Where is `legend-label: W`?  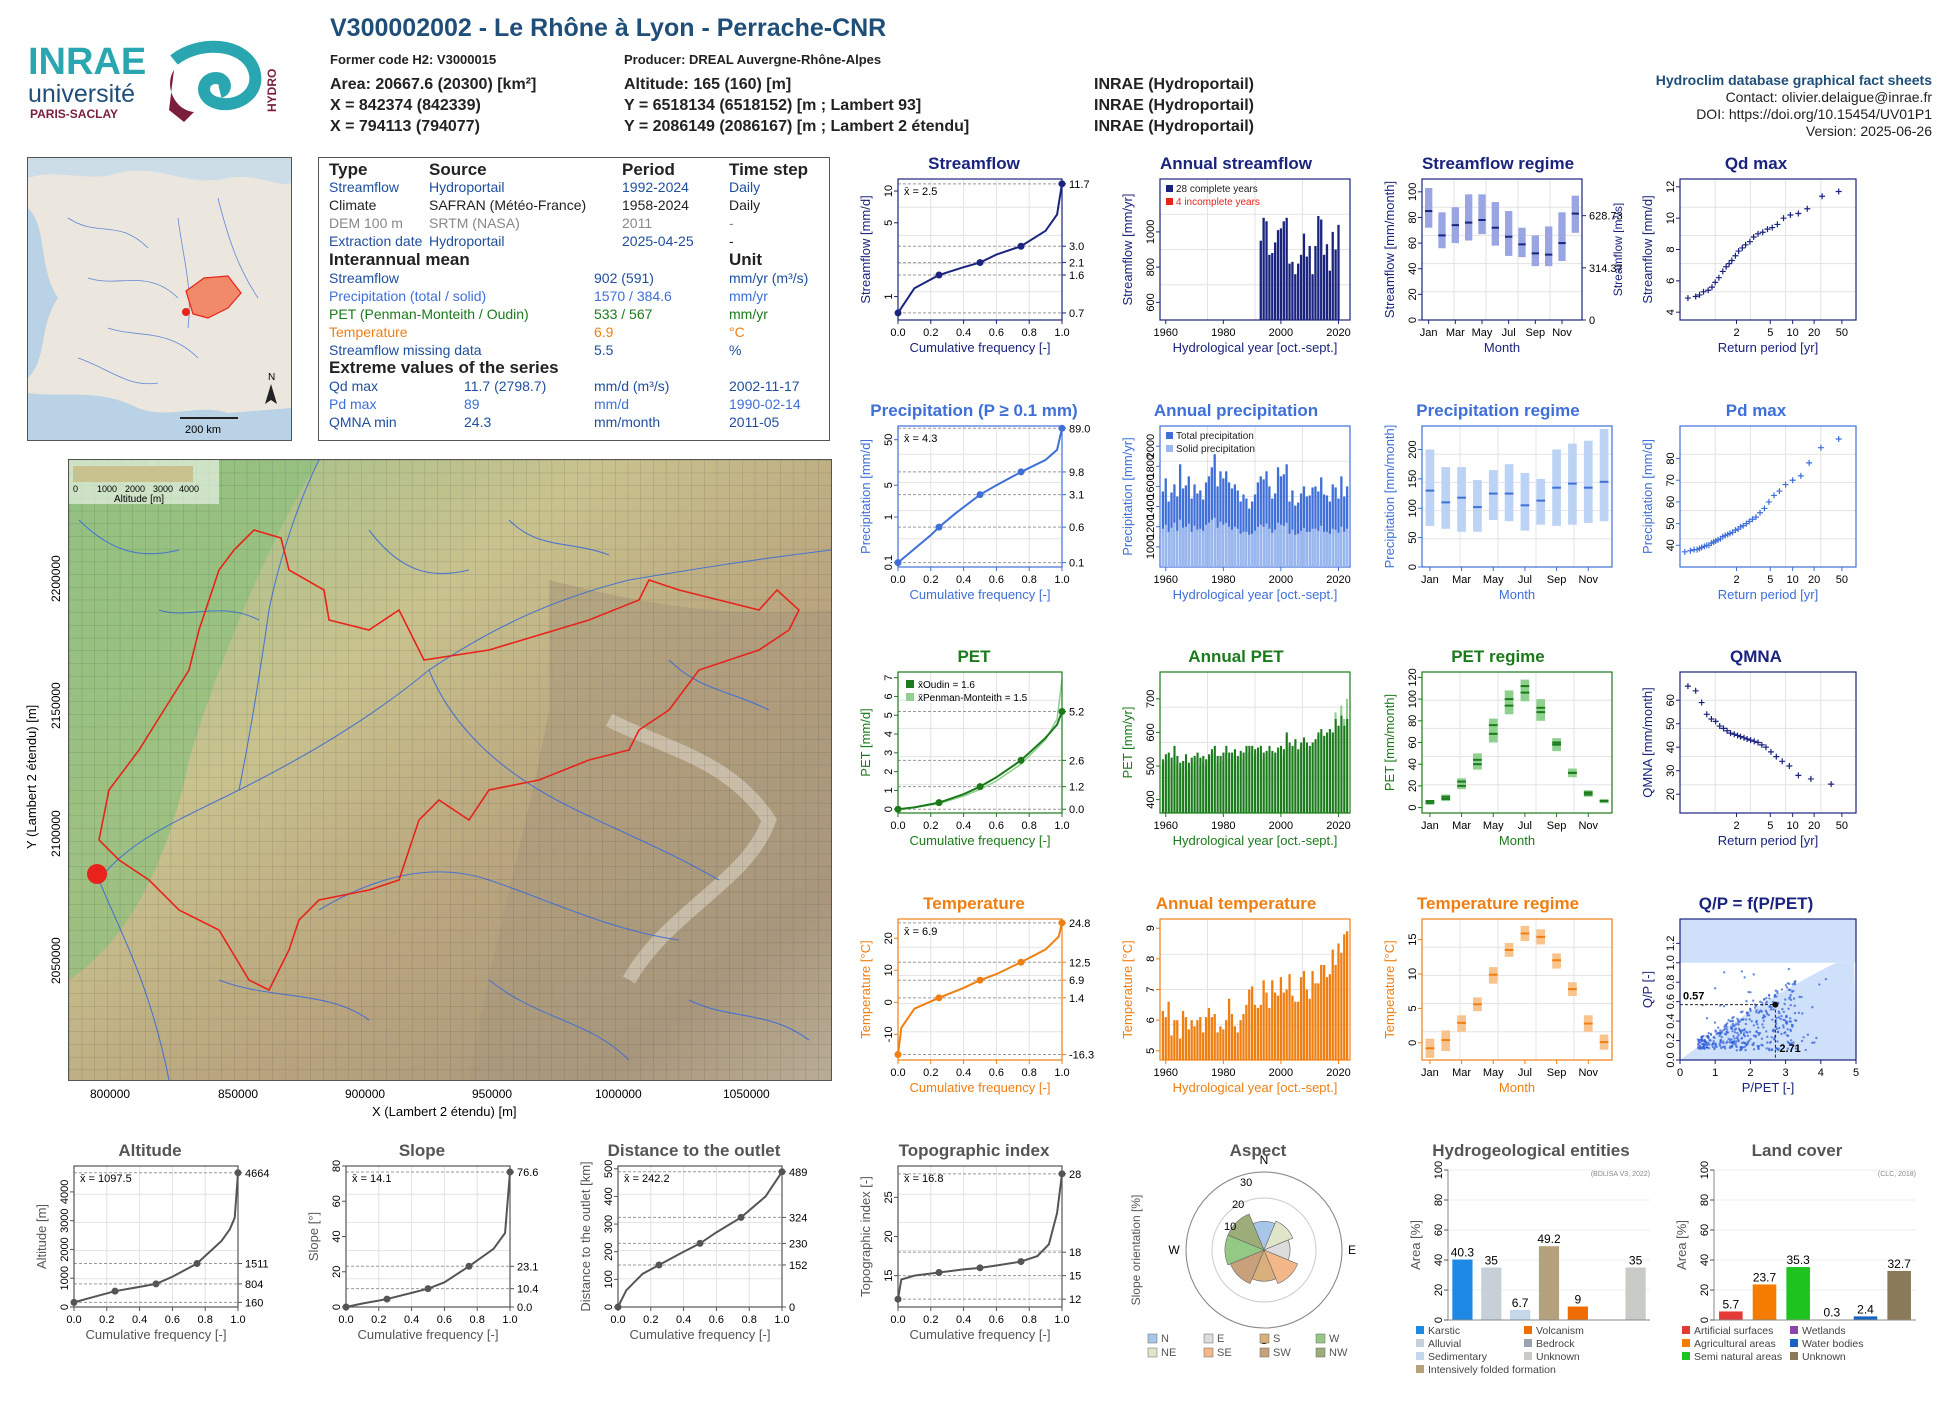 legend-label: W is located at coordinates (1334, 1339).